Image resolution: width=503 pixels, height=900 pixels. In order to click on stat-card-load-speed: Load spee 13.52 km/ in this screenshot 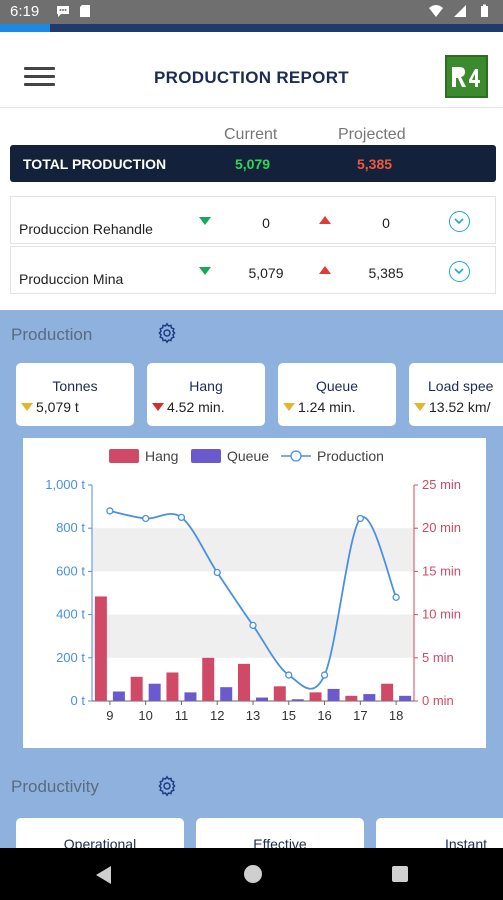, I will do `click(456, 394)`.